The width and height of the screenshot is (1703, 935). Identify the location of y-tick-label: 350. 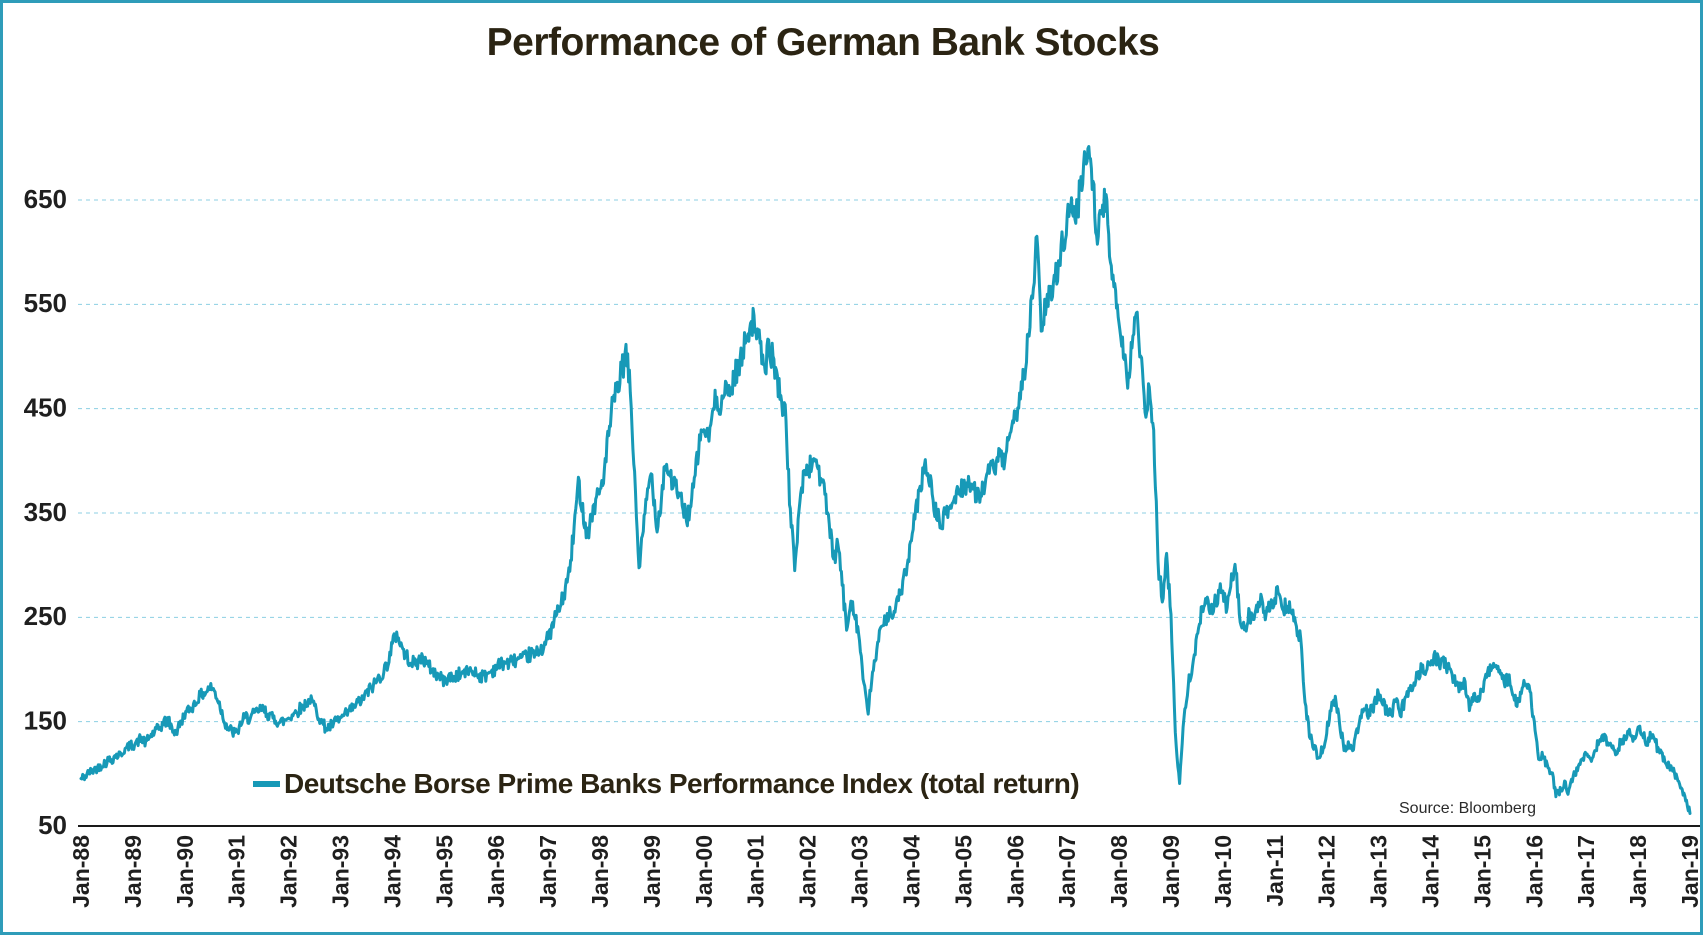
(45, 512).